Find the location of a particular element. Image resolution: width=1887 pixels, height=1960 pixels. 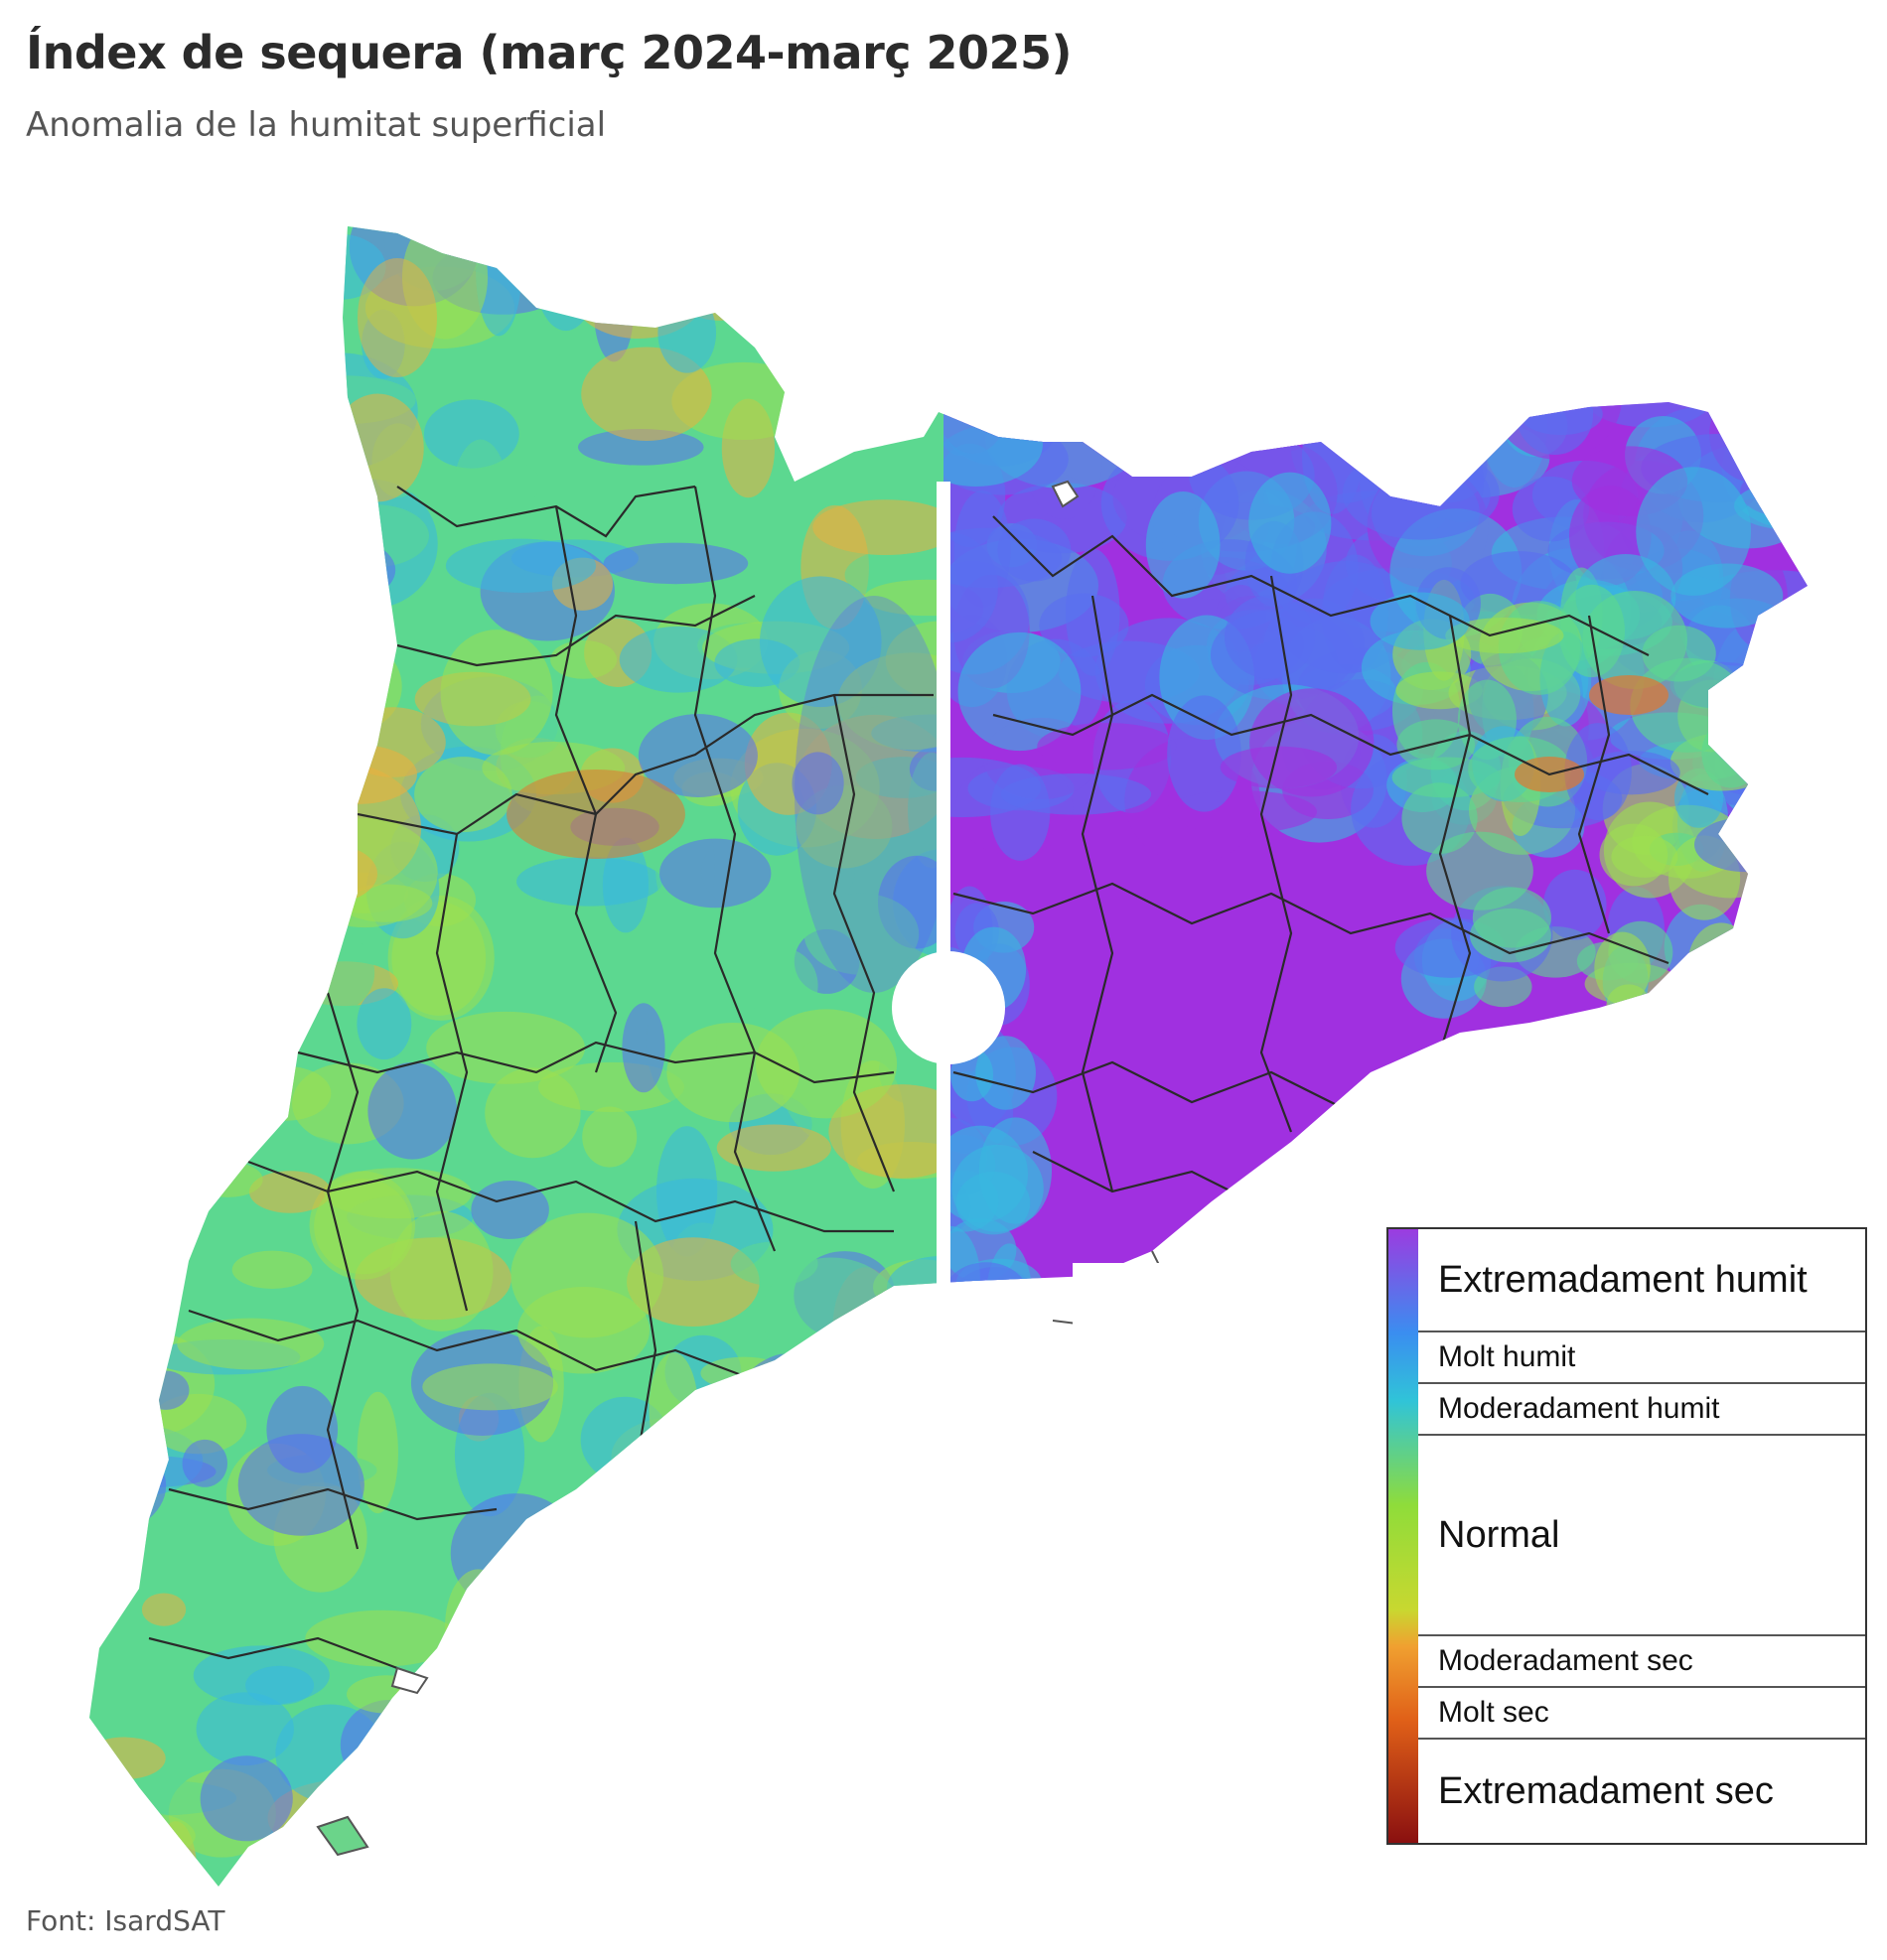

legend-item-extremely-dry: Extremadament sec is located at coordinates (1641, 1790).